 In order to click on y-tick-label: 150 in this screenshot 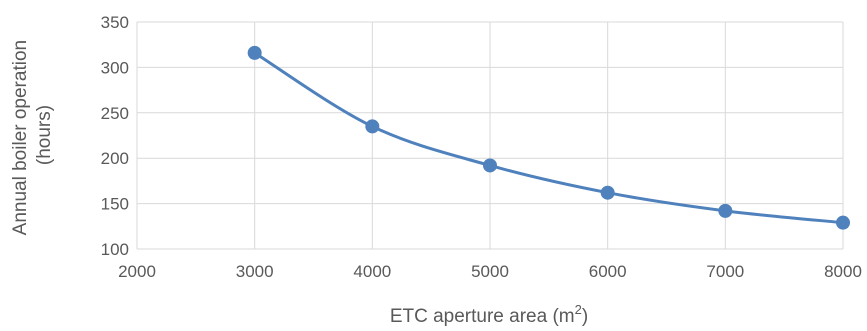, I will do `click(115, 204)`.